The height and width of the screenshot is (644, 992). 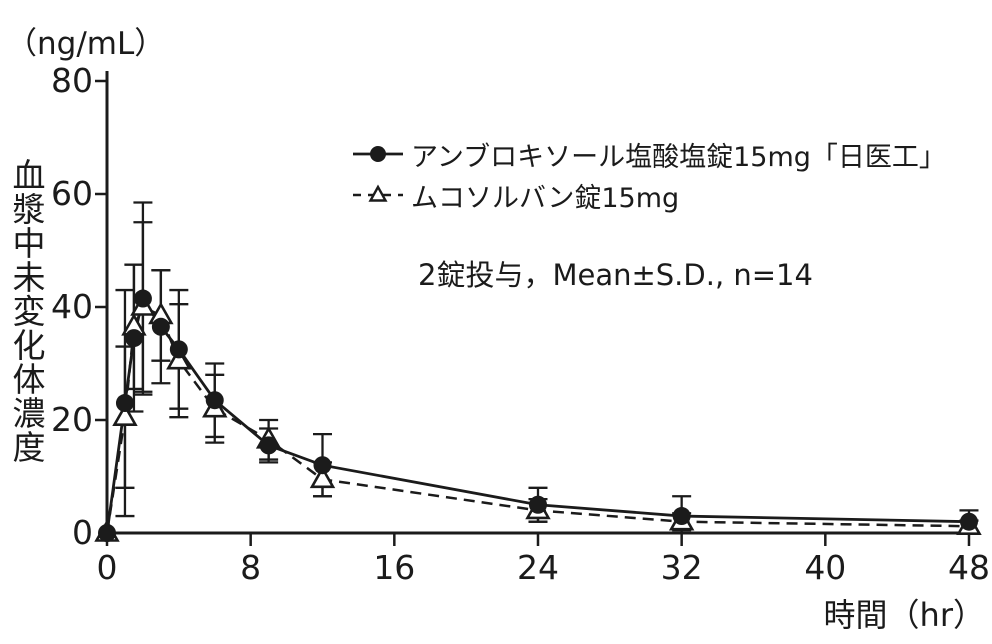 What do you see at coordinates (615, 275) in the screenshot?
I see `dose-mean-sd-annotation: 2錠投与，Mean±S.D., n=14` at bounding box center [615, 275].